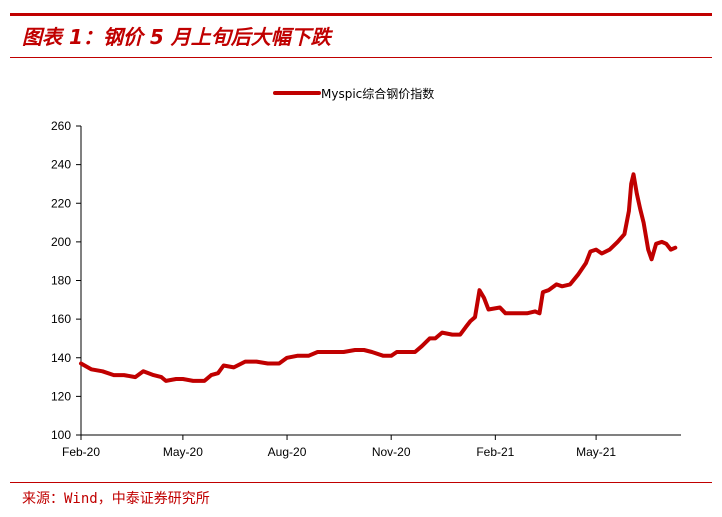 The height and width of the screenshot is (517, 722). What do you see at coordinates (81, 452) in the screenshot?
I see `x-tick-label: Feb-20` at bounding box center [81, 452].